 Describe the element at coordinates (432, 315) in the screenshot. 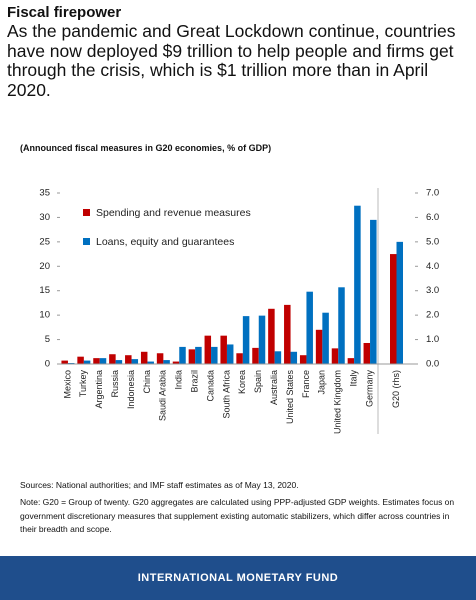

I see `y2-tick-label: 2.0` at that location.